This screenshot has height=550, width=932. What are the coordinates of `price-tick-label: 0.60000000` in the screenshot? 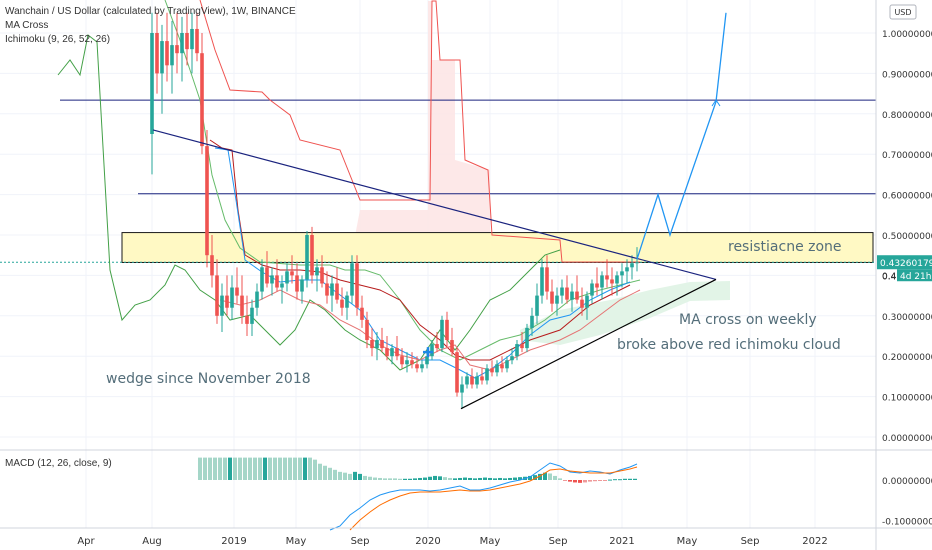 It's located at (907, 197).